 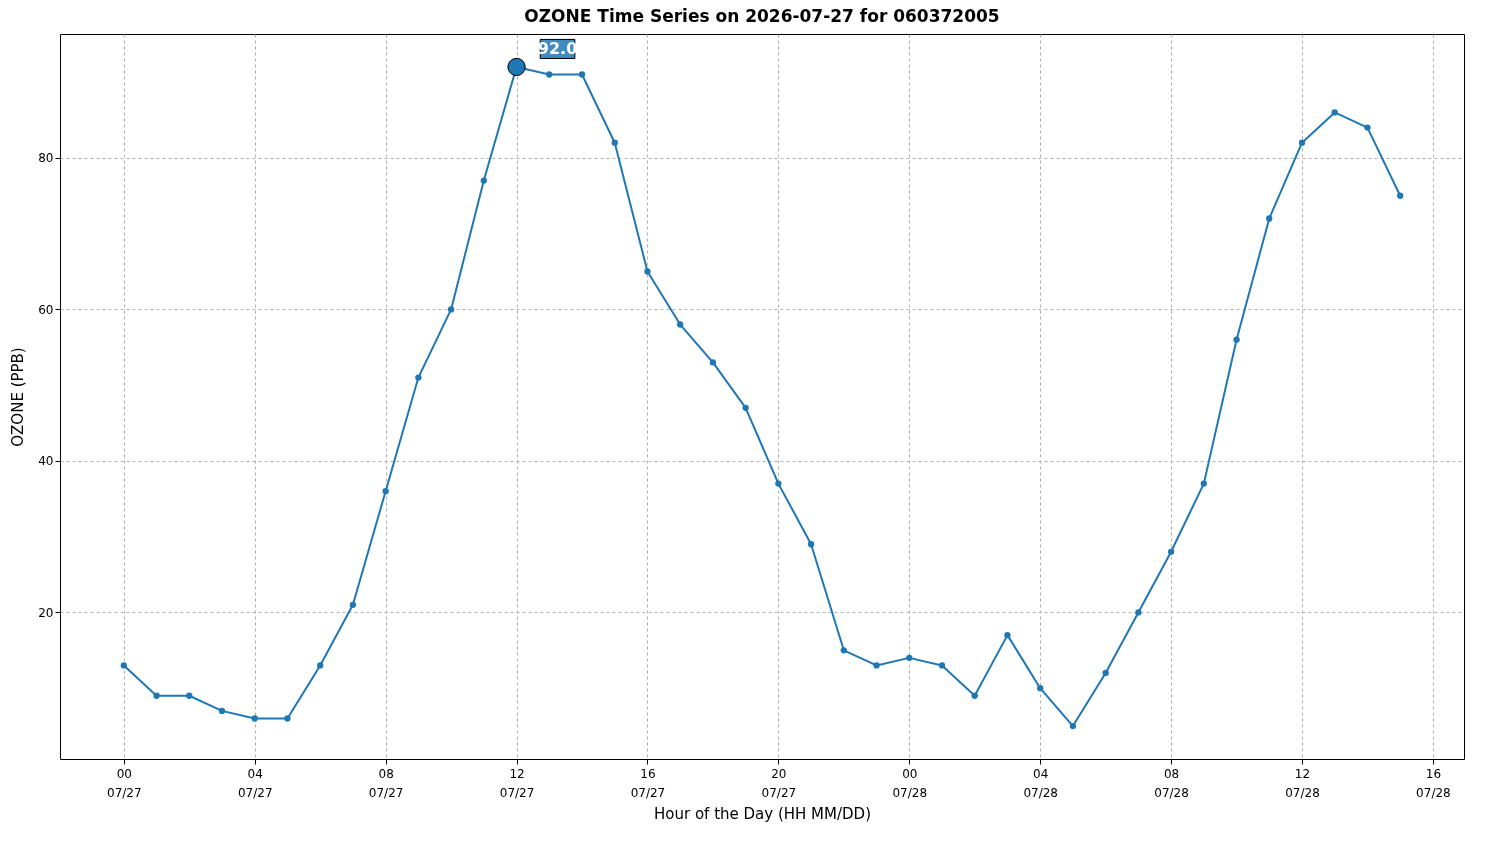 What do you see at coordinates (762, 16) in the screenshot?
I see `chart-title: OZONE Time Series on 2026-07-27 for 060372005` at bounding box center [762, 16].